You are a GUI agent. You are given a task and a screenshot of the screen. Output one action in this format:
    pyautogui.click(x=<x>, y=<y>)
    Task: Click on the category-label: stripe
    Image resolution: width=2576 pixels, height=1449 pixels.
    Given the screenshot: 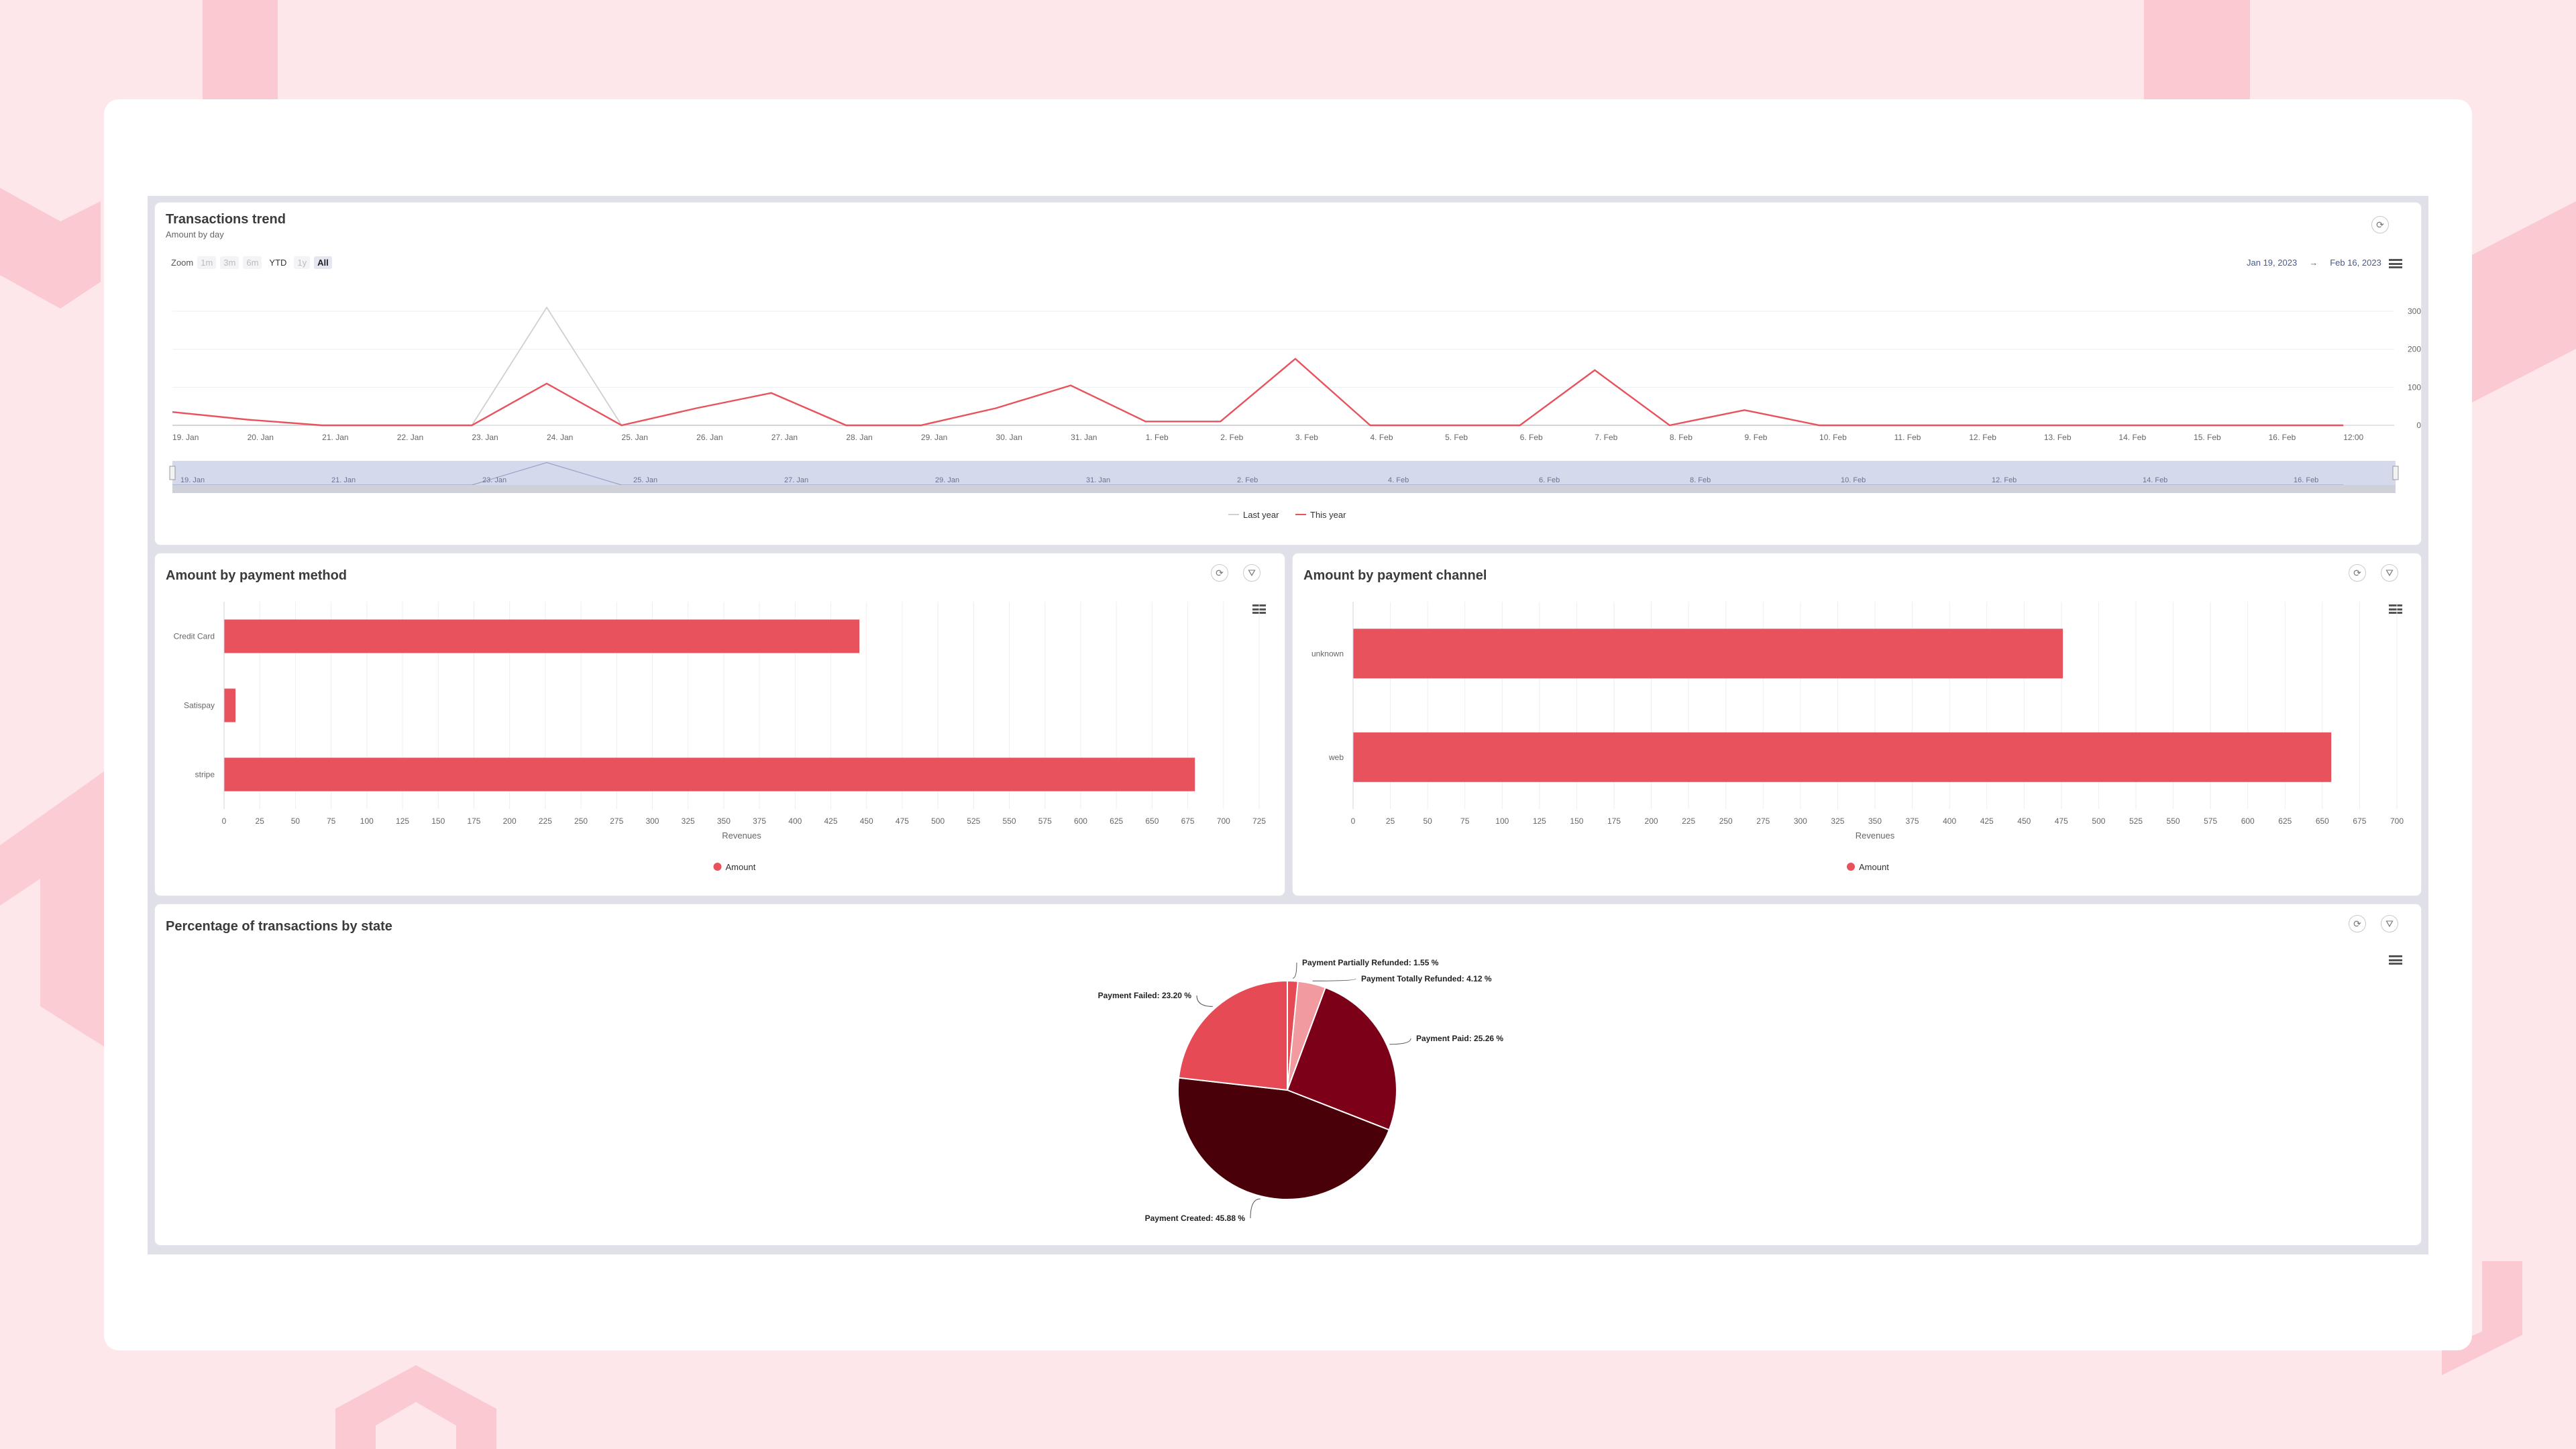 What is the action you would take?
    pyautogui.click(x=205, y=775)
    